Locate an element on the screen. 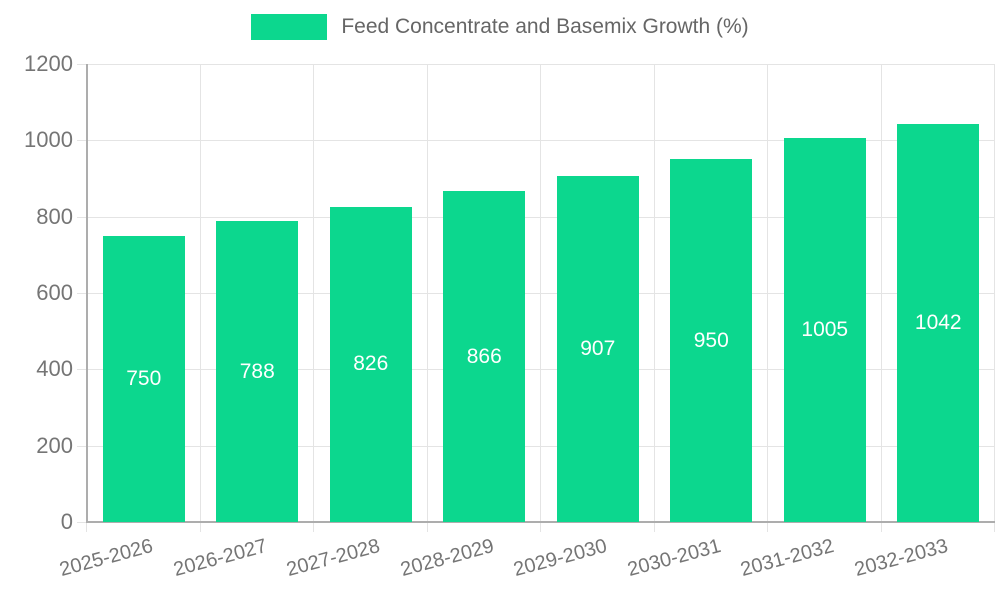 The width and height of the screenshot is (1000, 600). x-axis-label: 2025-2026 is located at coordinates (106, 558).